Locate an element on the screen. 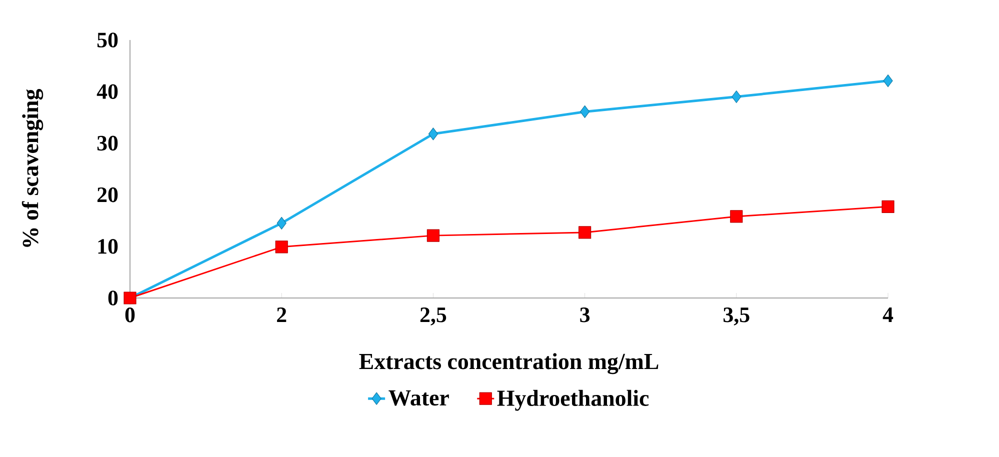 The width and height of the screenshot is (999, 457). legend-label: Water is located at coordinates (418, 398).